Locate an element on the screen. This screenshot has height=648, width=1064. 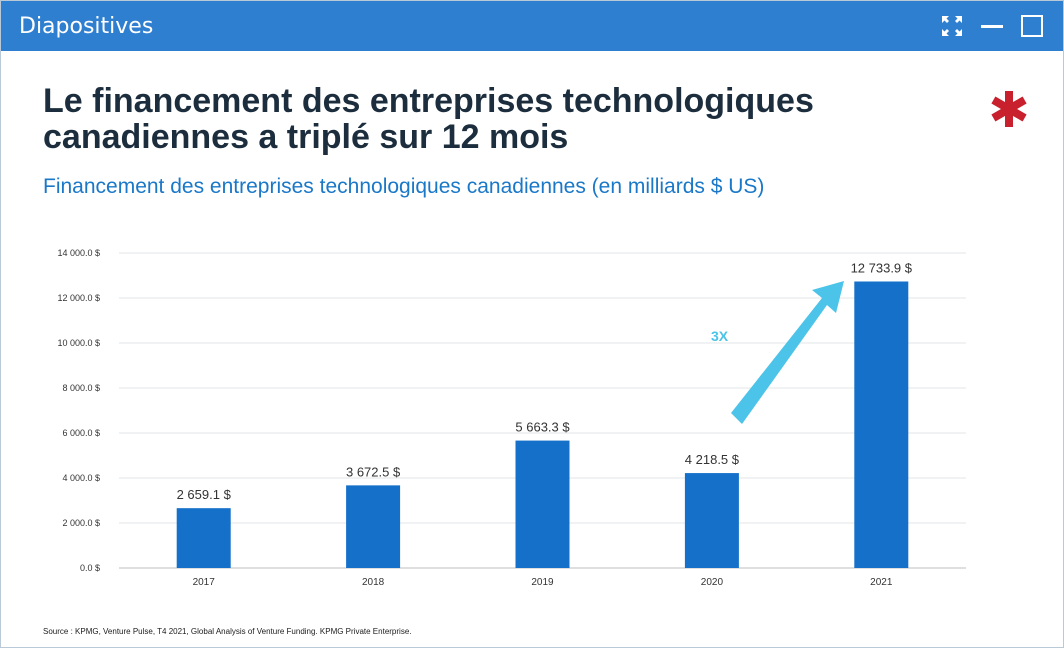
minimize-icon is located at coordinates (992, 26).